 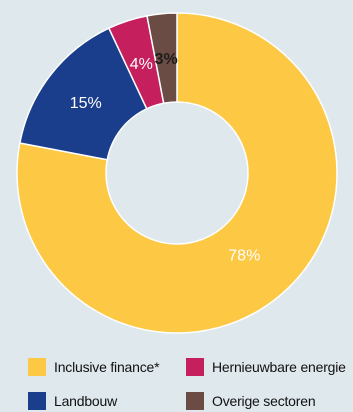 What do you see at coordinates (195, 401) in the screenshot?
I see `legend-swatch-overige-sectoren` at bounding box center [195, 401].